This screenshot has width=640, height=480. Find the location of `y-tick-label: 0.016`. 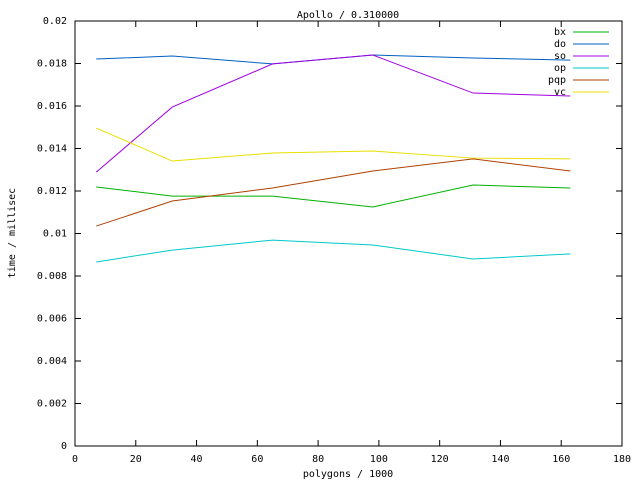

y-tick-label: 0.016 is located at coordinates (52, 106).